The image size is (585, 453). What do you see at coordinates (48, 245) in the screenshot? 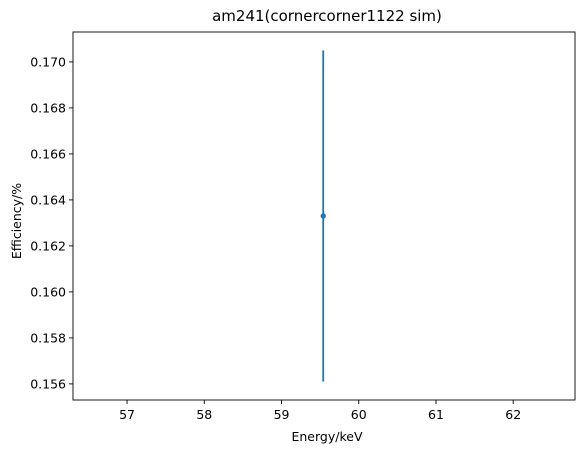
I see `y-tick-label: 0.162` at bounding box center [48, 245].